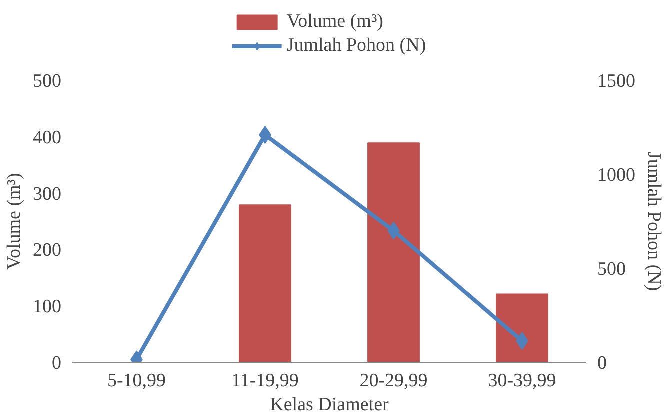 Image resolution: width=667 pixels, height=418 pixels. Describe the element at coordinates (265, 381) in the screenshot. I see `x-tick-label: 11-19,99` at that location.